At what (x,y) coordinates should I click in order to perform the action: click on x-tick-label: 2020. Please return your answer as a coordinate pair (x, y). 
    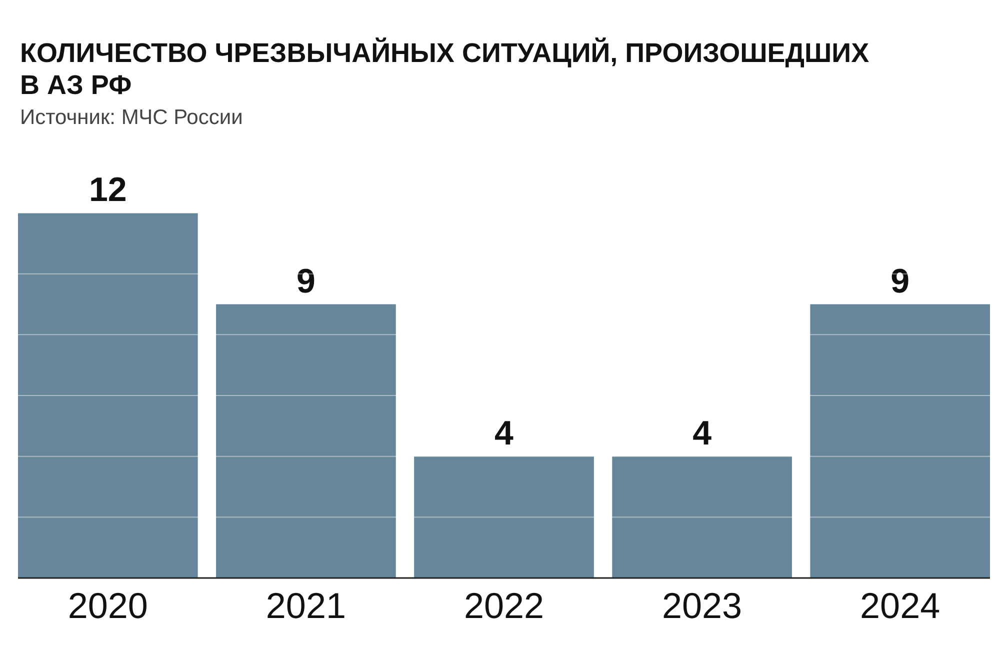
    Looking at the image, I should click on (108, 605).